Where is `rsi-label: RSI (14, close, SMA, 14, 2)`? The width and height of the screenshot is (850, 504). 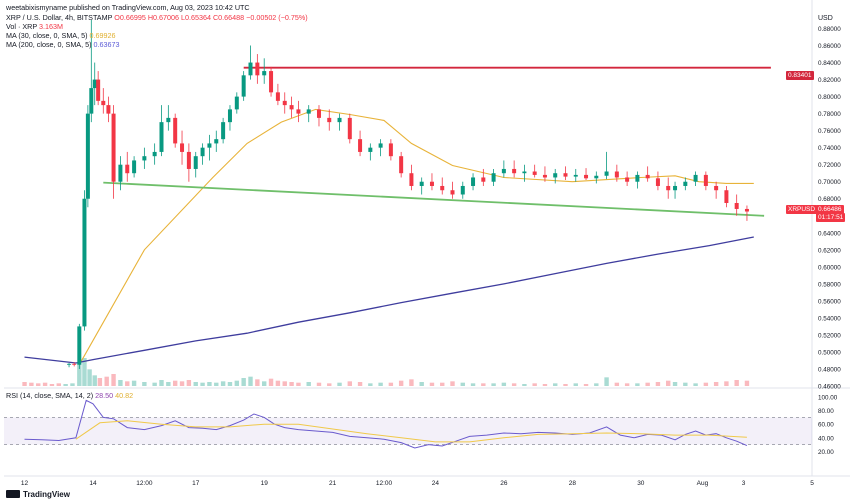
rsi-label: RSI (14, close, SMA, 14, 2) is located at coordinates (50, 395).